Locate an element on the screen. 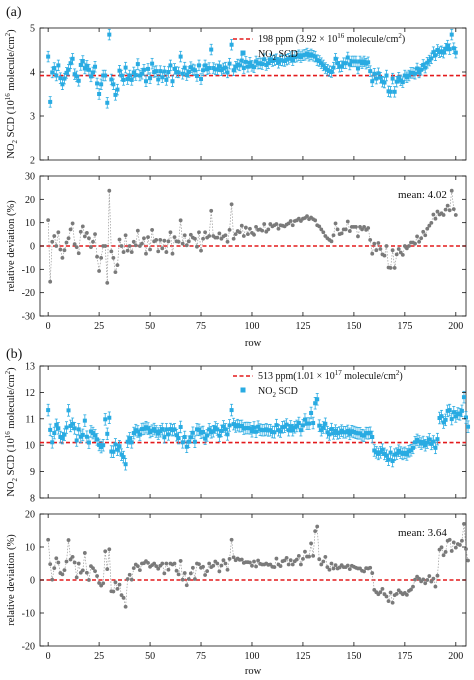  x-tick-label: 25 is located at coordinates (99, 326).